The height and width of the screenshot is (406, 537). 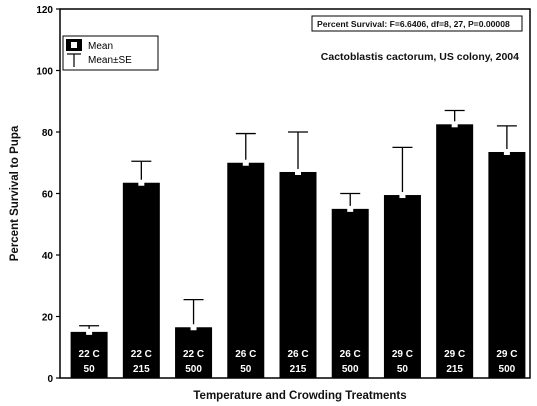 I want to click on stats-box-border, so click(x=417, y=23).